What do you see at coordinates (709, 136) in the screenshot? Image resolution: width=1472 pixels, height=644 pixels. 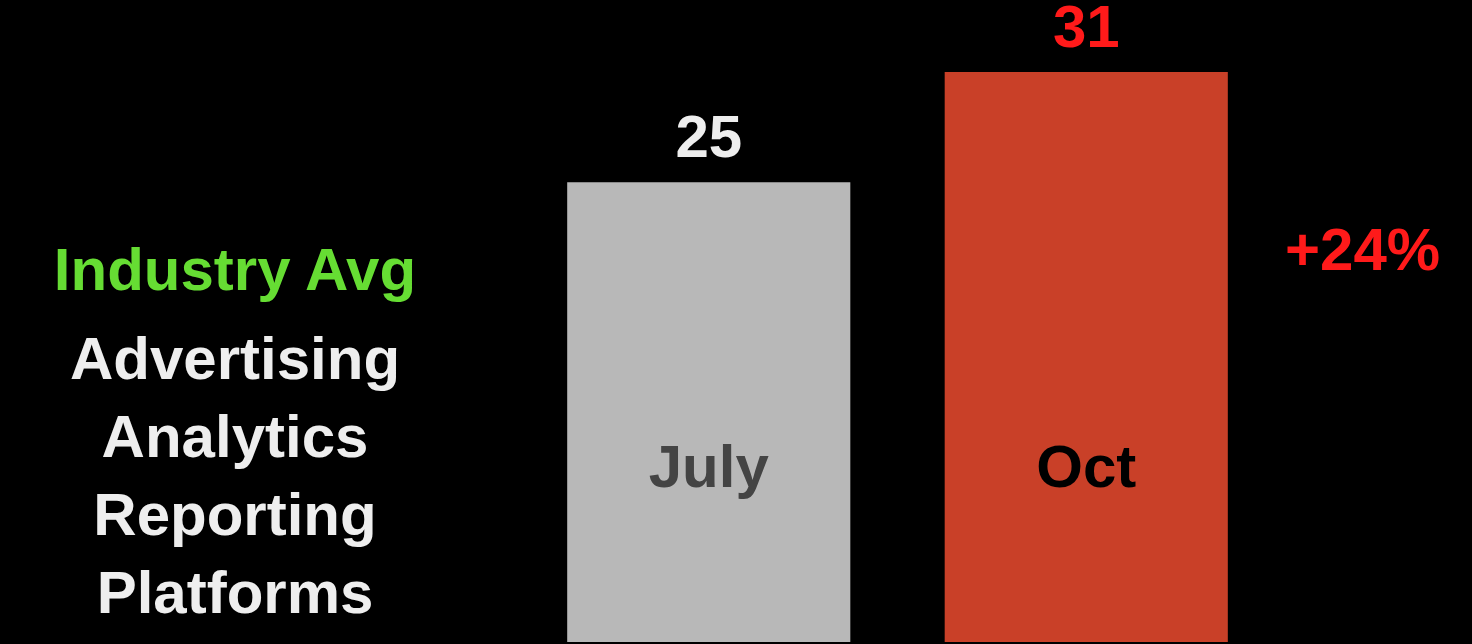 I see `data-label: 25` at bounding box center [709, 136].